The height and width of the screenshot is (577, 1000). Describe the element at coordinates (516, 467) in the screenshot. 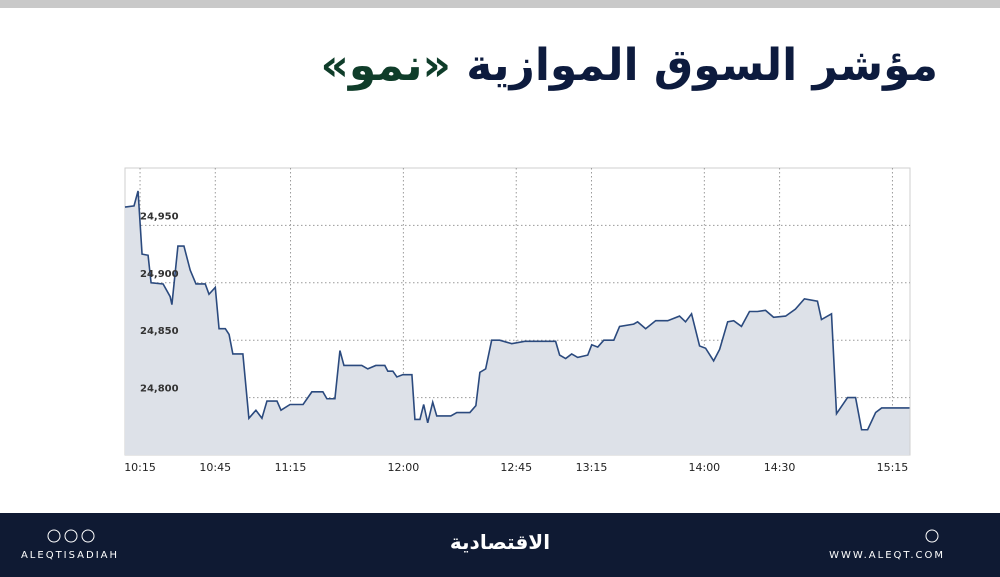

I see `x-tick-label: 12:45` at that location.